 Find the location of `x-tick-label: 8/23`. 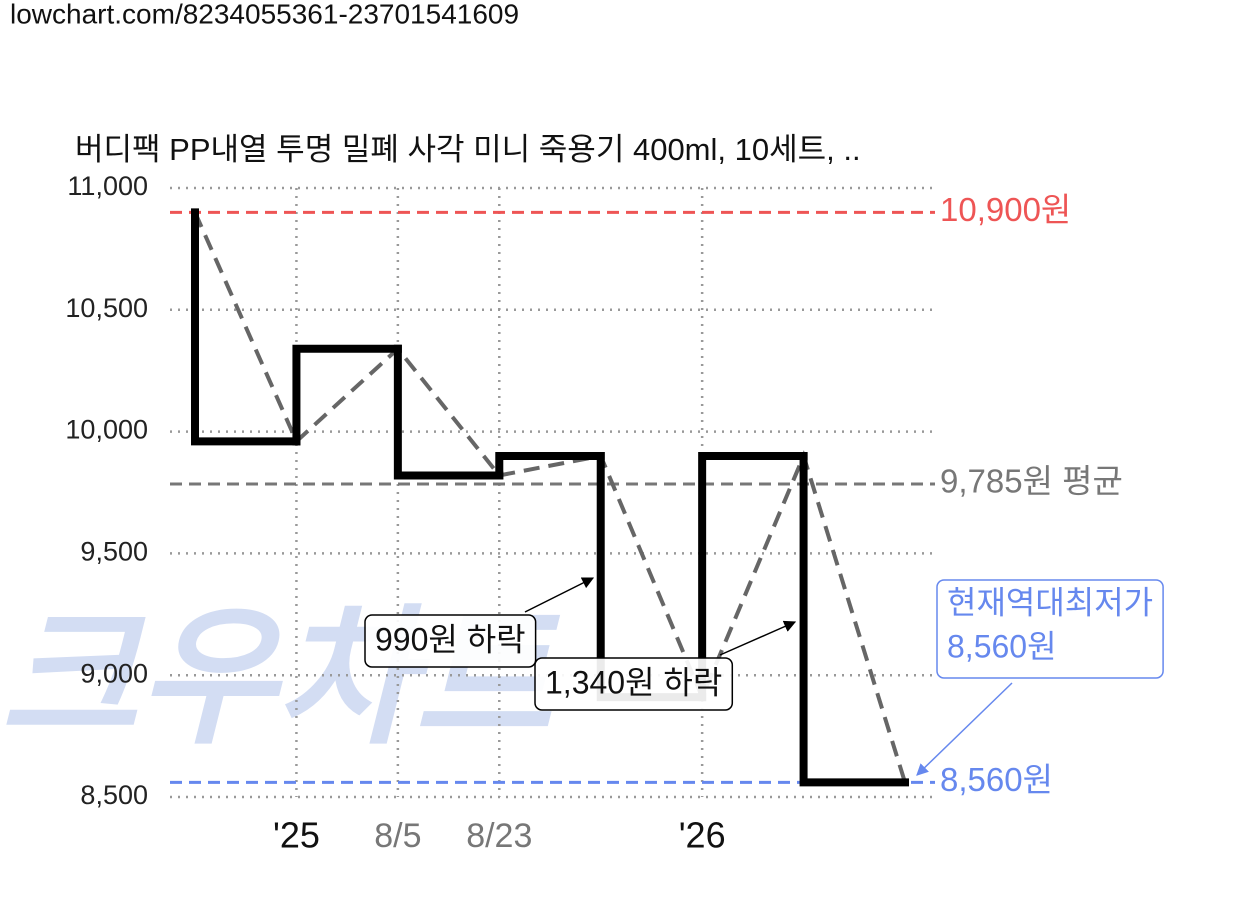

x-tick-label: 8/23 is located at coordinates (499, 836).